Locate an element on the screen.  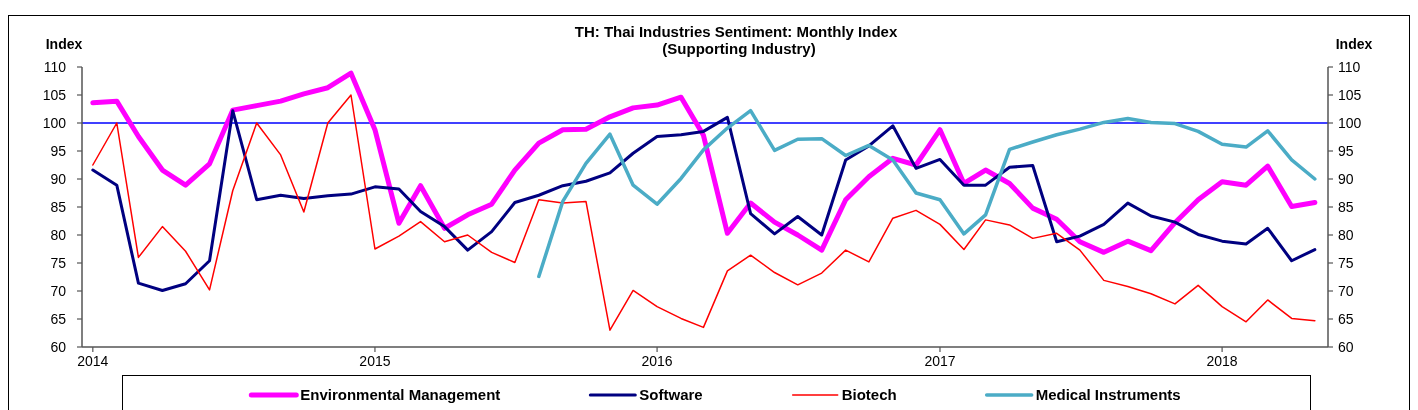
y-tick-label: 70 is located at coordinates (58, 290).